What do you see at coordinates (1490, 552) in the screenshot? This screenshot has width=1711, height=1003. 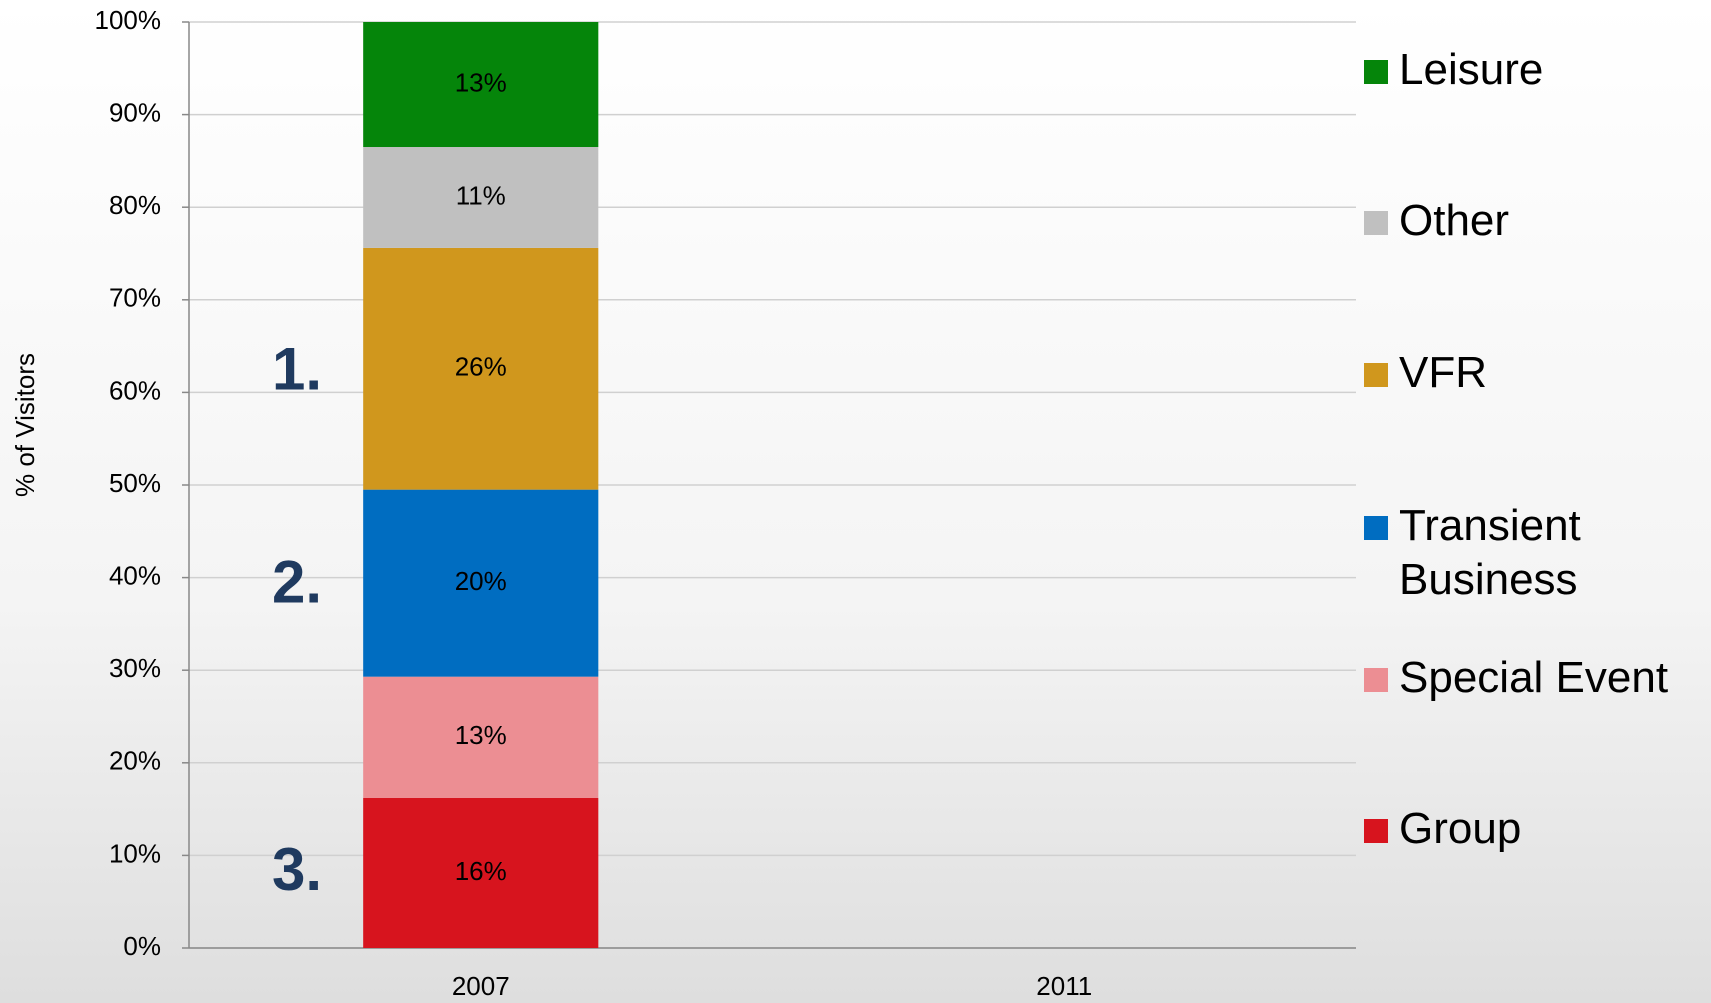 I see `legend-label: Transient Business` at bounding box center [1490, 552].